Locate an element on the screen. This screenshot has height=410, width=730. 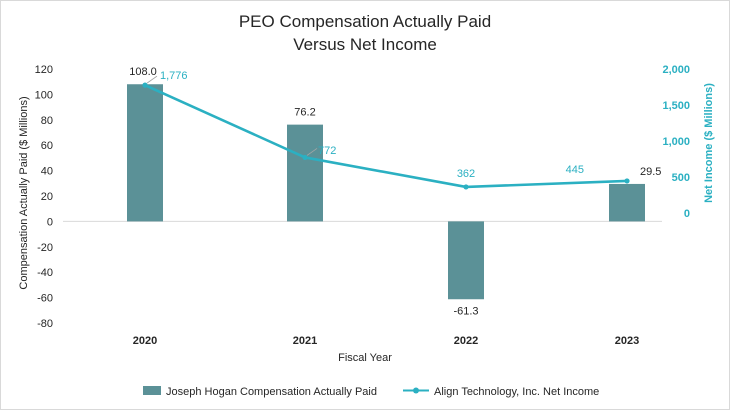
x-axis-title: Fiscal Year is located at coordinates (365, 358).